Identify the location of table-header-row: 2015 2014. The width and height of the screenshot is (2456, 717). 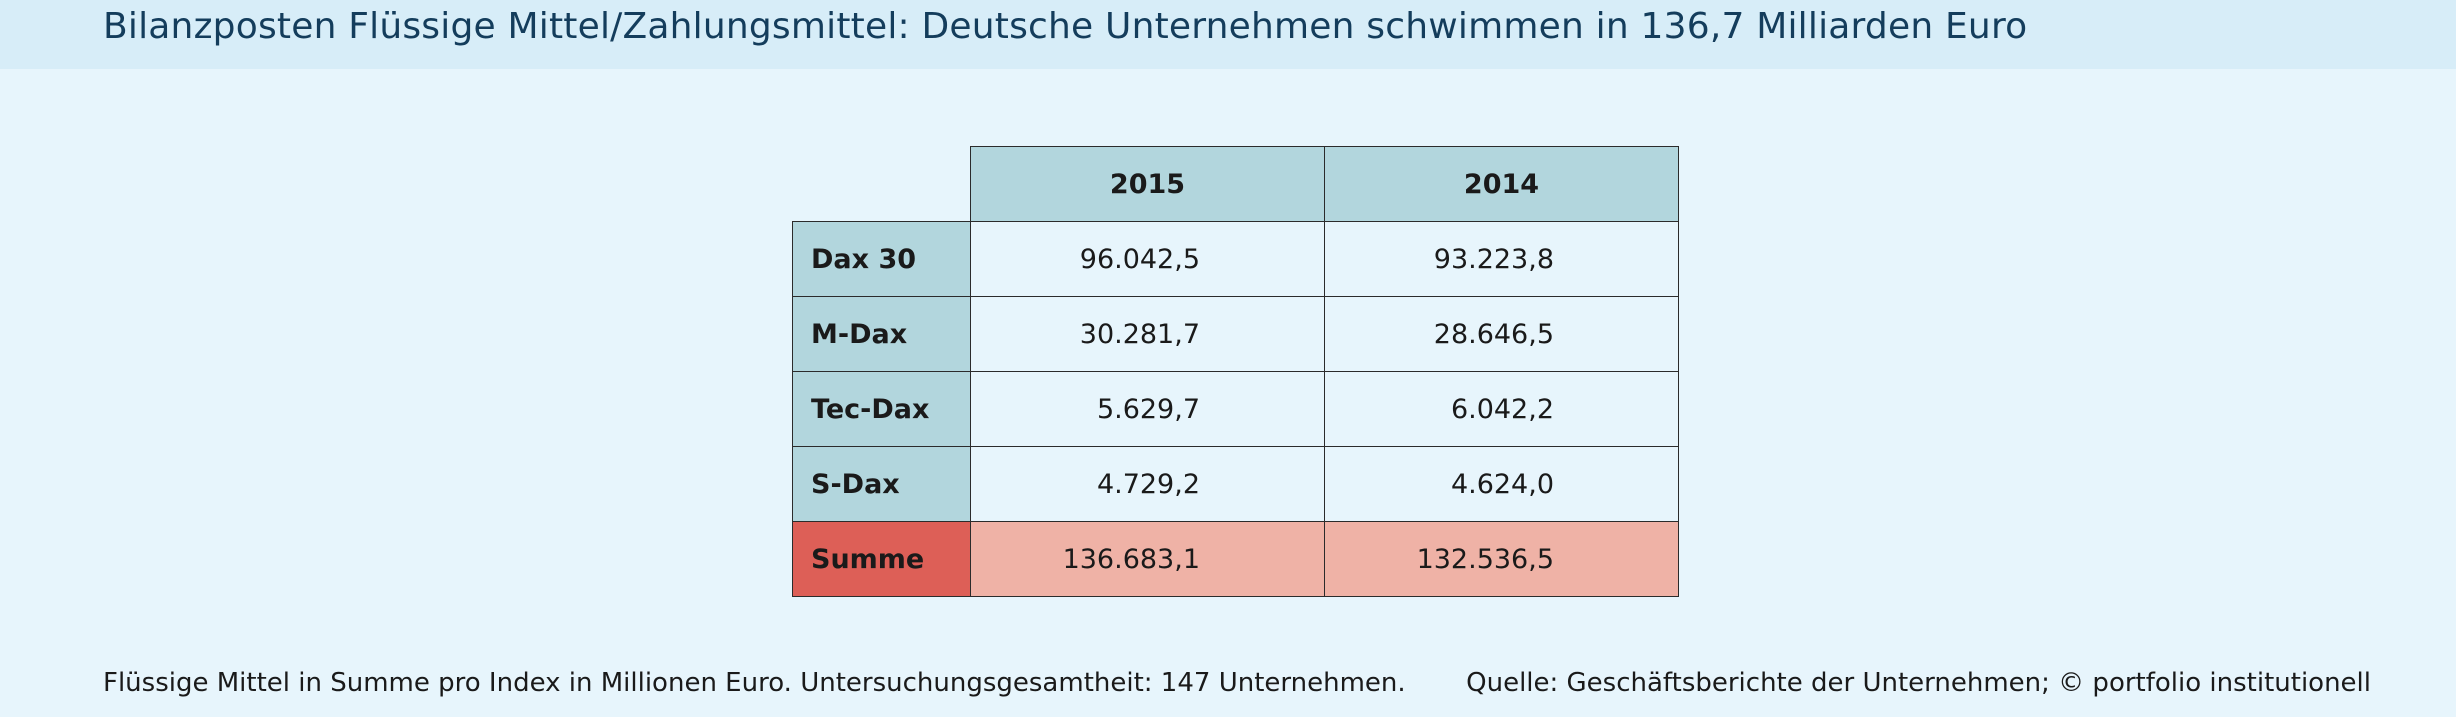
(1236, 184).